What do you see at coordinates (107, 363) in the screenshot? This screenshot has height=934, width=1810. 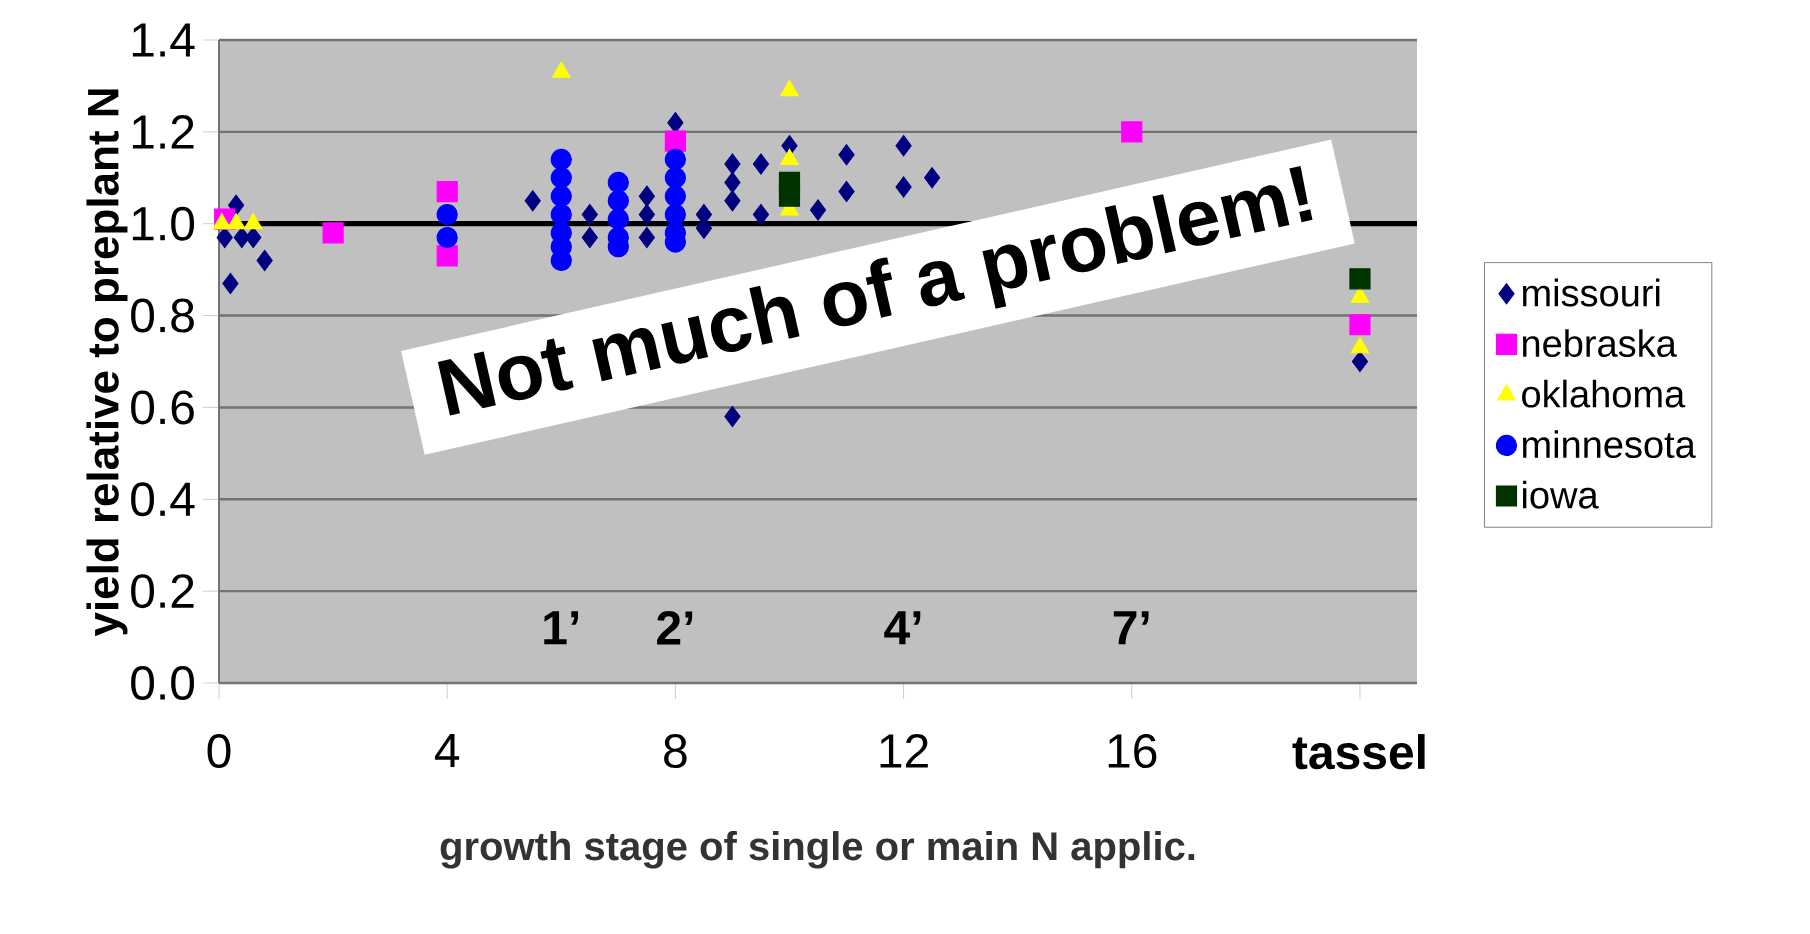 I see `y-axis-title: yield relative to preplant N` at bounding box center [107, 363].